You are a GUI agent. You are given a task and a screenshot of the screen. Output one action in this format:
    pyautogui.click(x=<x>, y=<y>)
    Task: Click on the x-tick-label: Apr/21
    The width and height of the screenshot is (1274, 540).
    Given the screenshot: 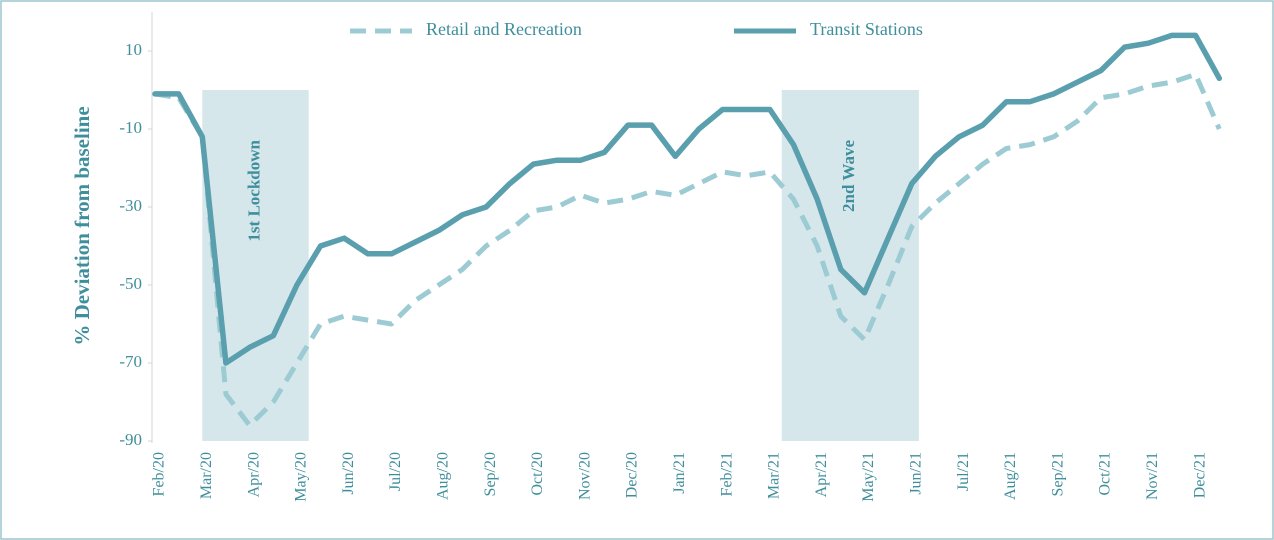 What is the action you would take?
    pyautogui.click(x=821, y=474)
    